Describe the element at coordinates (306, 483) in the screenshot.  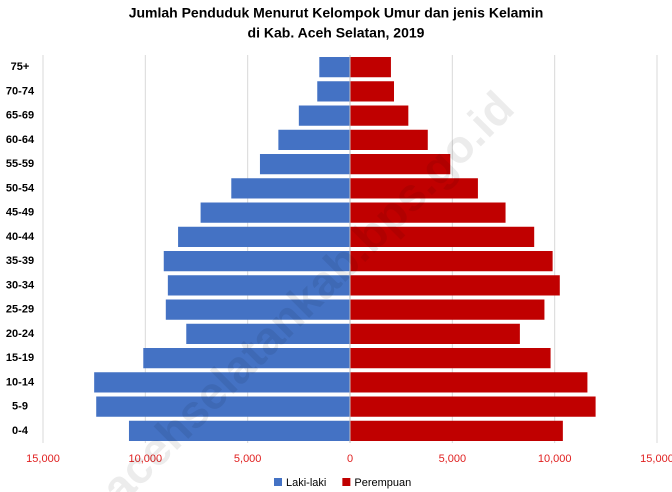
I see `legend-label: Laki-laki` at that location.